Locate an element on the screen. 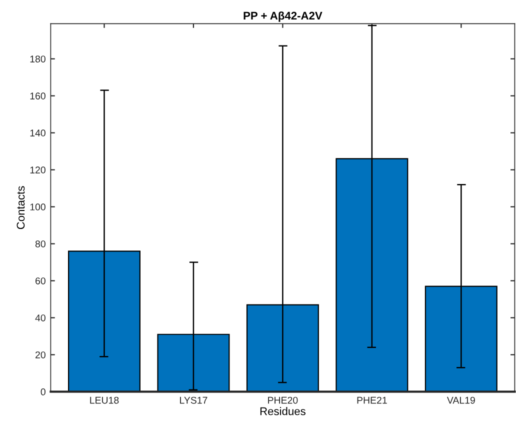 This screenshot has width=516, height=425. y-tick-label: 100 is located at coordinates (38, 207).